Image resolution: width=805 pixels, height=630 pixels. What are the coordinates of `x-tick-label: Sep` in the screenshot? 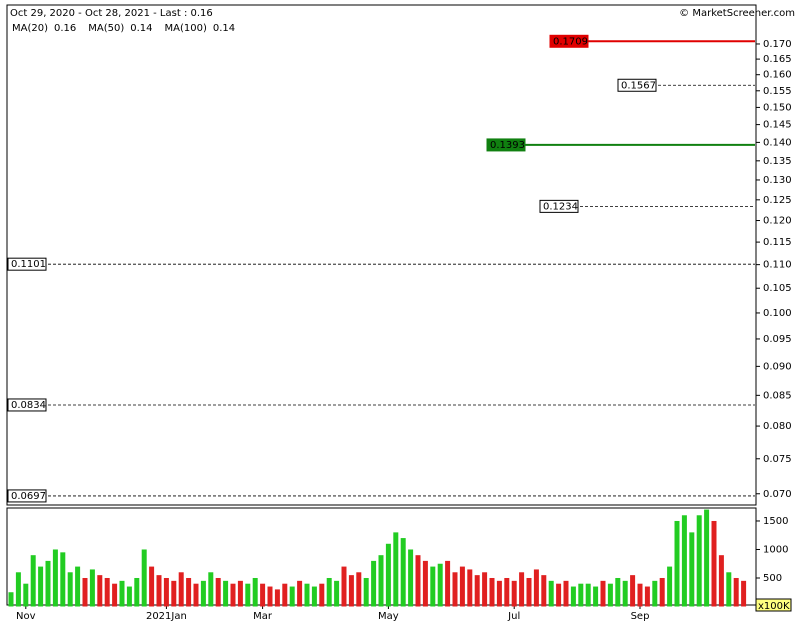 It's located at (640, 616).